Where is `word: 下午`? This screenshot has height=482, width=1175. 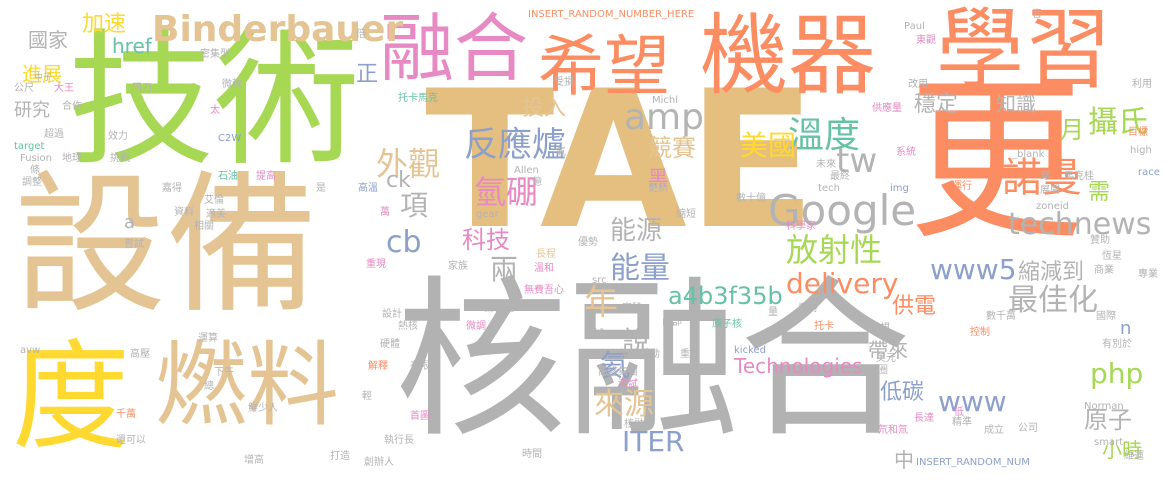 word: 下午 is located at coordinates (224, 372).